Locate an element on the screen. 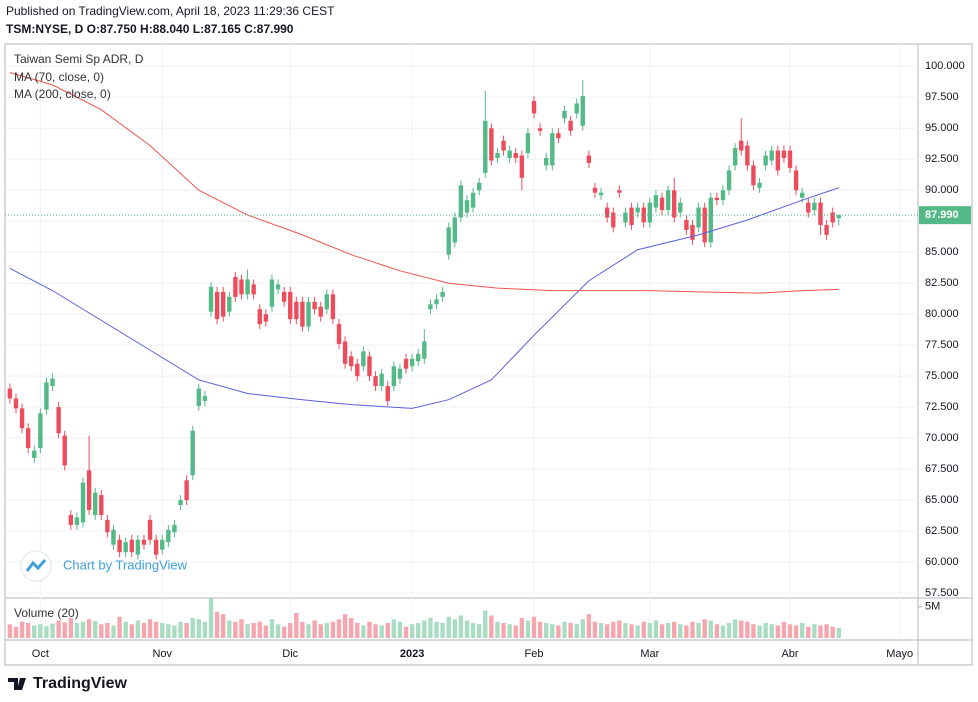 This screenshot has height=702, width=978. y-tick-label: 62.500 is located at coordinates (942, 531).